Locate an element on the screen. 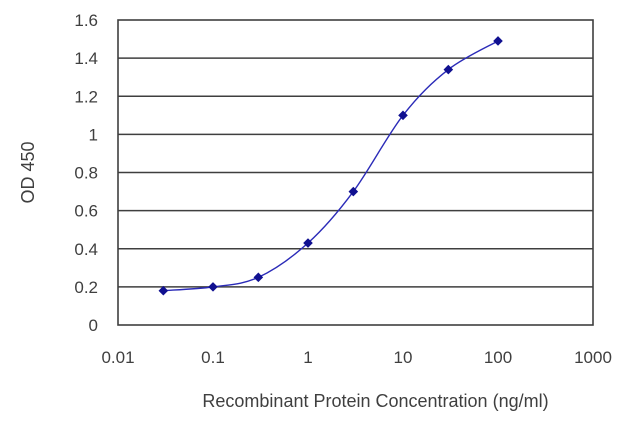 The width and height of the screenshot is (640, 427). x-axis-ticks: 0.01 0.1 1 10 100 1000 is located at coordinates (356, 357).